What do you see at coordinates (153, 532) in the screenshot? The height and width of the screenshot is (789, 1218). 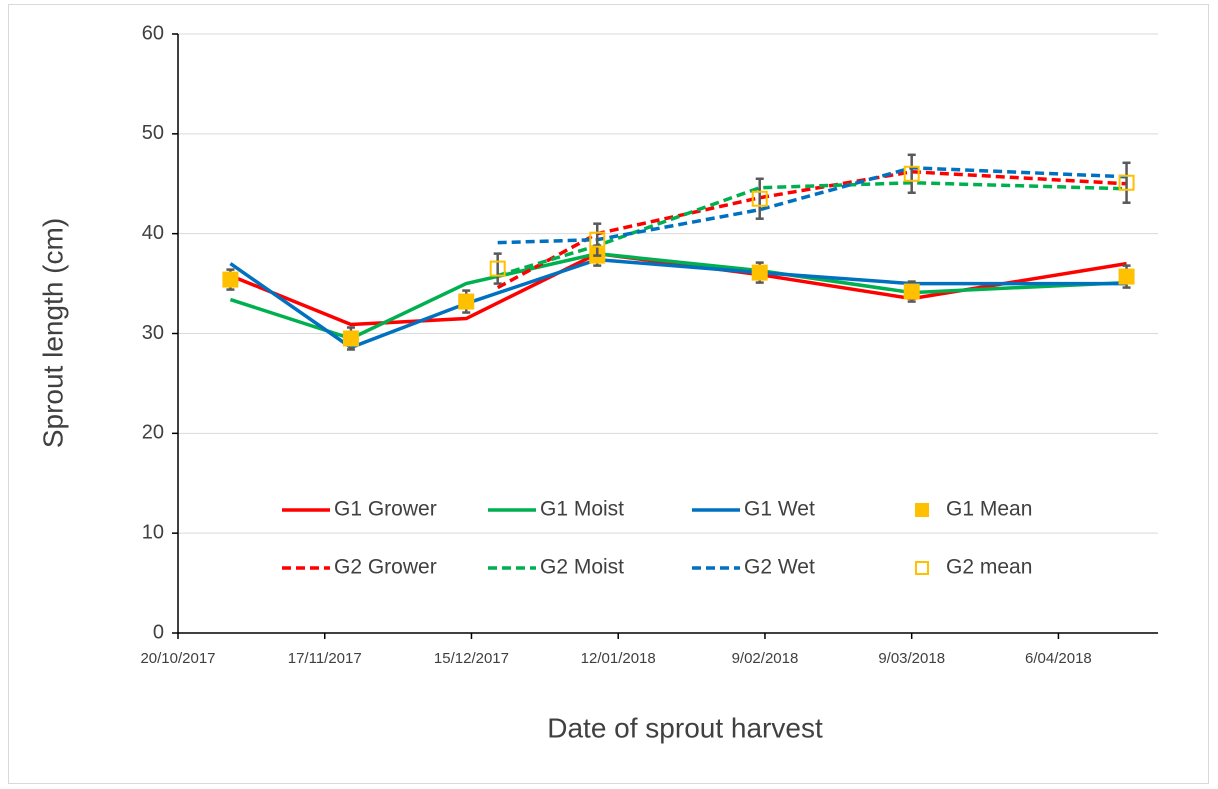 I see `y-tick-label: 10` at bounding box center [153, 532].